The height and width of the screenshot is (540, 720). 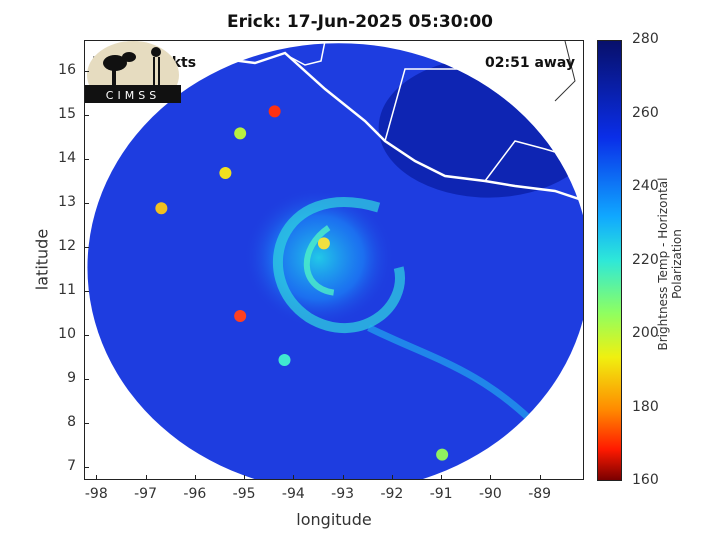 I want to click on time-away-annotation: 02:51 away, so click(x=530, y=63).